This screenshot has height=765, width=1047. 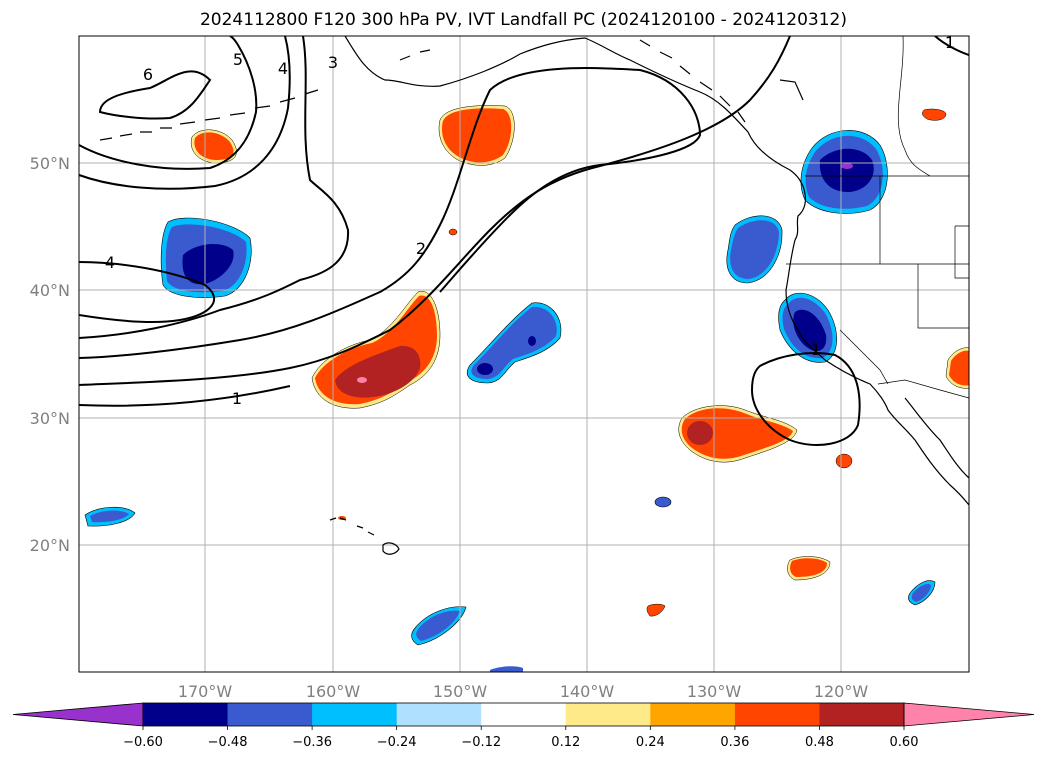 What do you see at coordinates (238, 59) in the screenshot?
I see `contour-label-5: 5` at bounding box center [238, 59].